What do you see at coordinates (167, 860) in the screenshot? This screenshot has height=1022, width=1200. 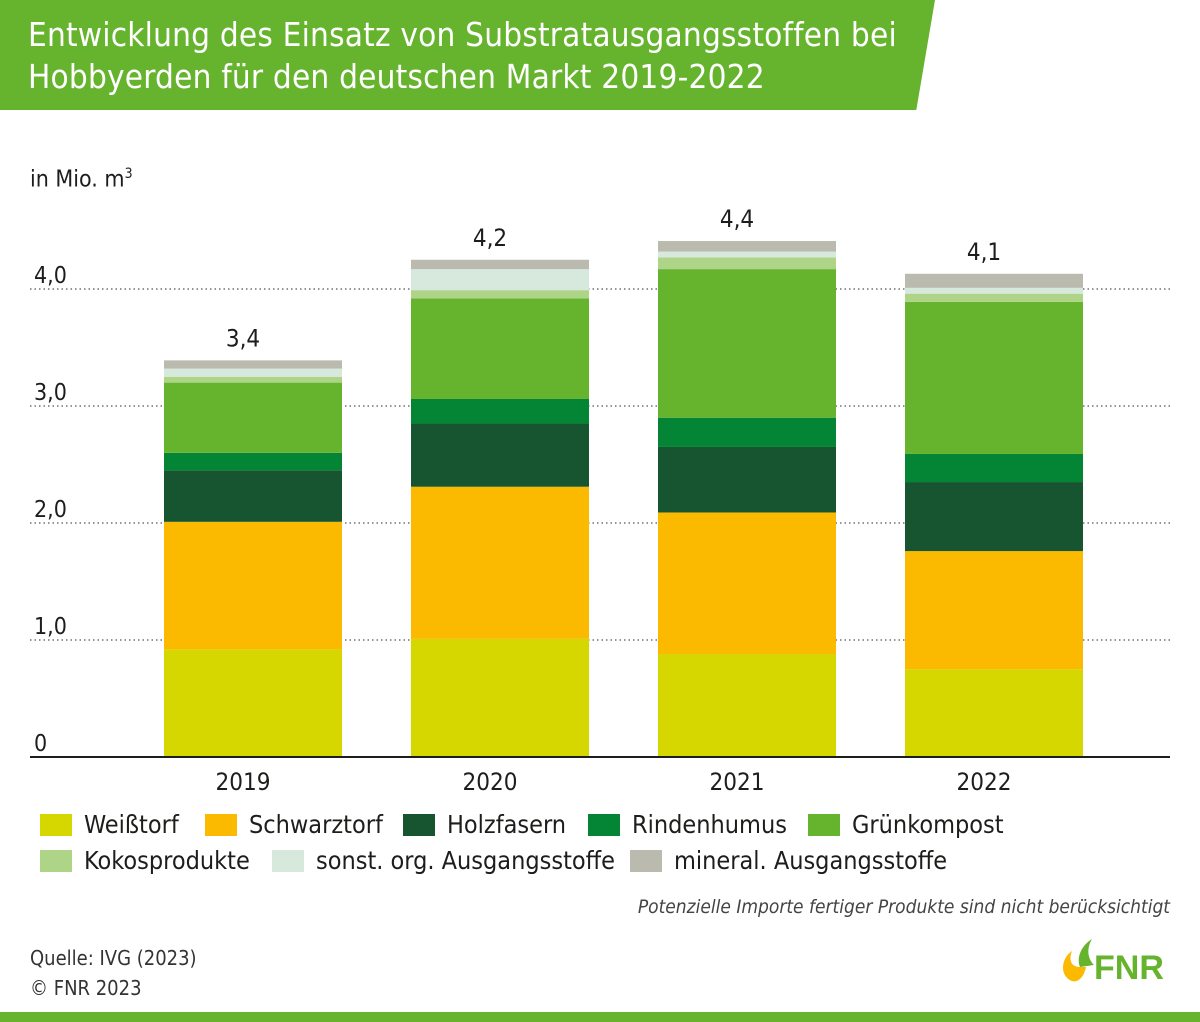 I see `legend-label: Kokosprodukte` at bounding box center [167, 860].